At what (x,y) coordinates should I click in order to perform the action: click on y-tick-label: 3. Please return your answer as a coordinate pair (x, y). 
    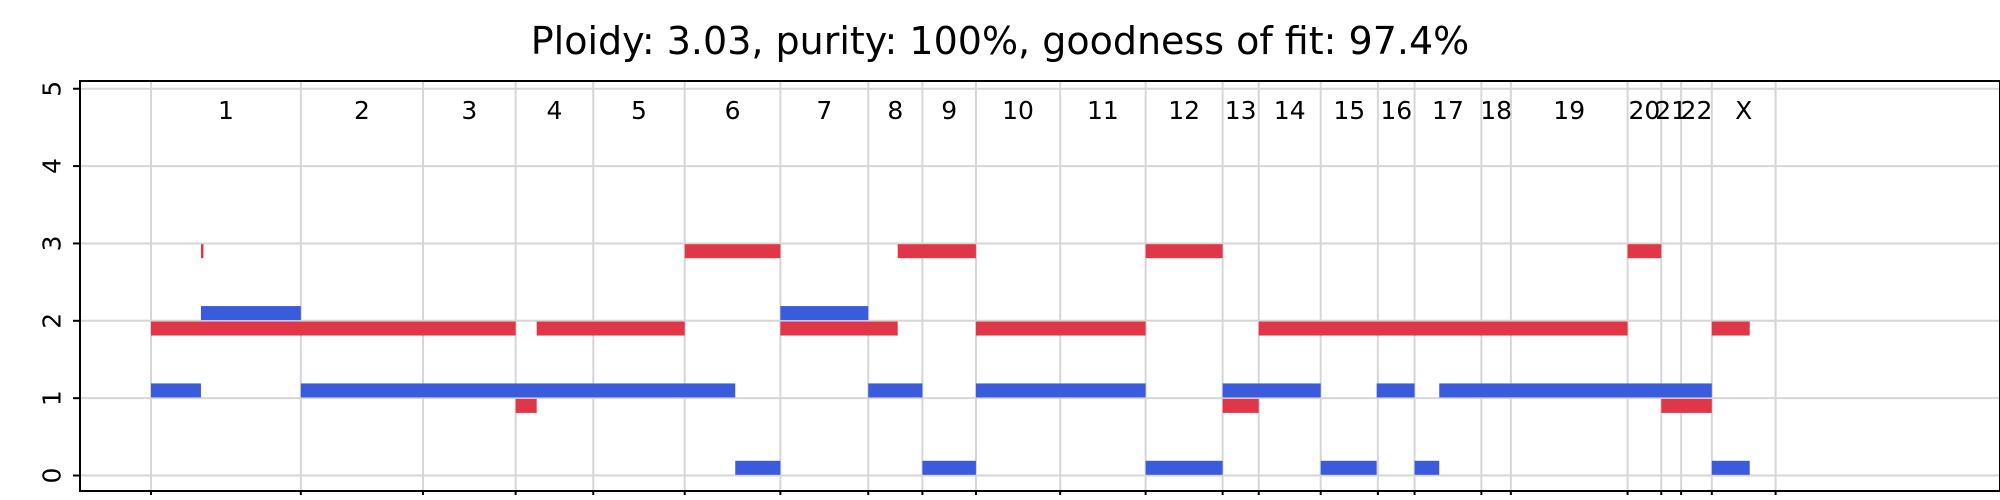
    Looking at the image, I should click on (52, 243).